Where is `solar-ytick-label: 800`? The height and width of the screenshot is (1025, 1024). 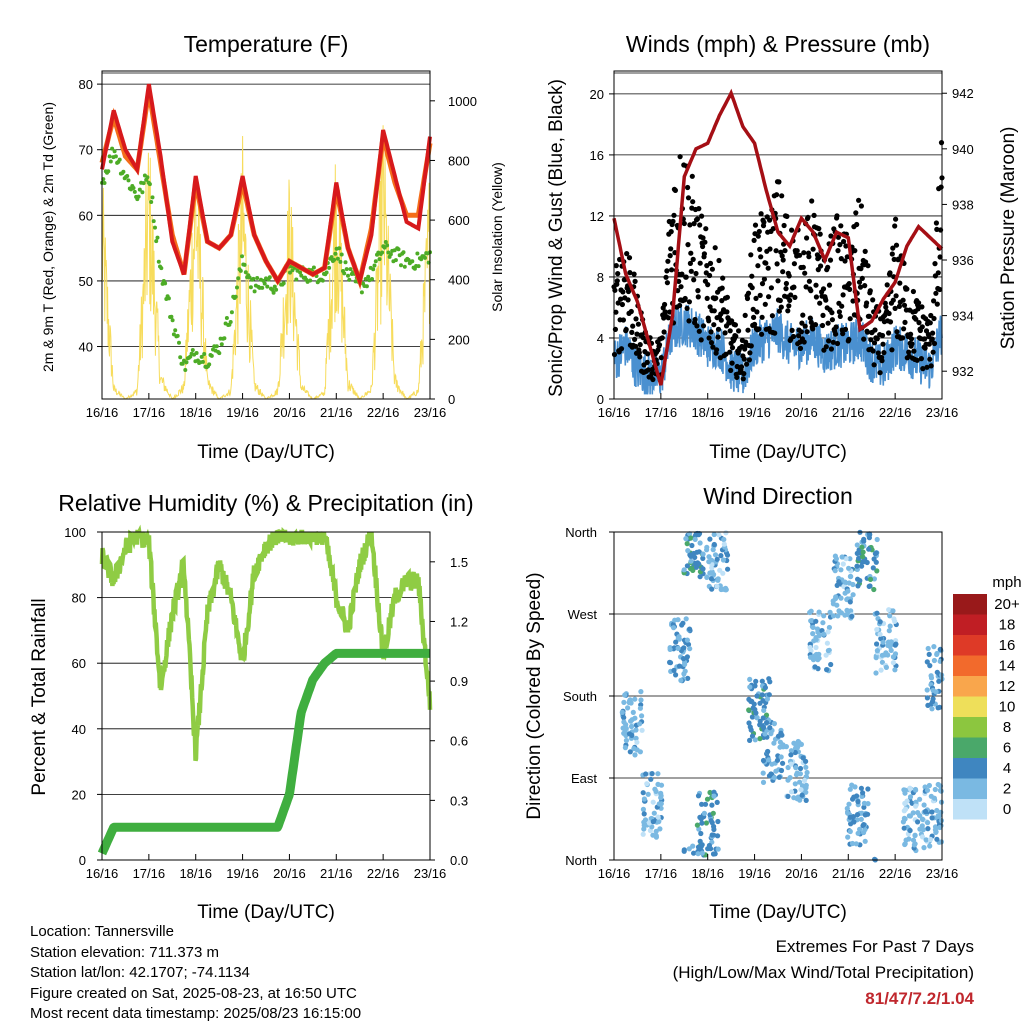
solar-ytick-label: 800 is located at coordinates (459, 160).